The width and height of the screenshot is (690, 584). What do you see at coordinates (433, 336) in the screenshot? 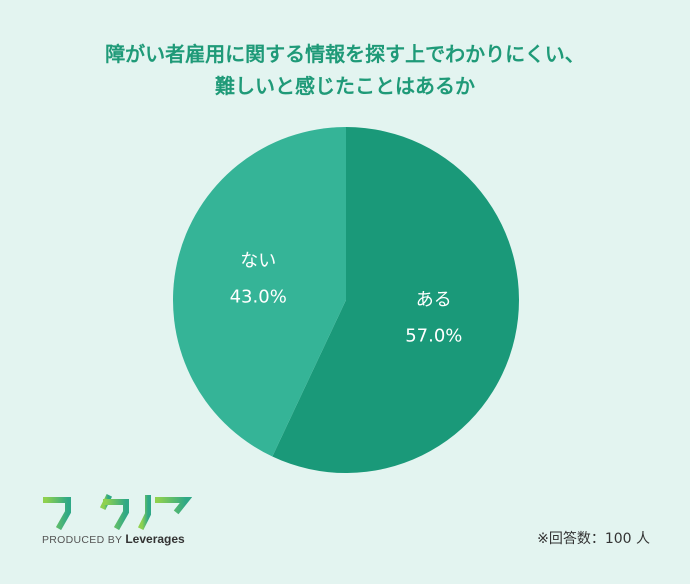
I see `slice-value-0: 57.0%` at bounding box center [433, 336].